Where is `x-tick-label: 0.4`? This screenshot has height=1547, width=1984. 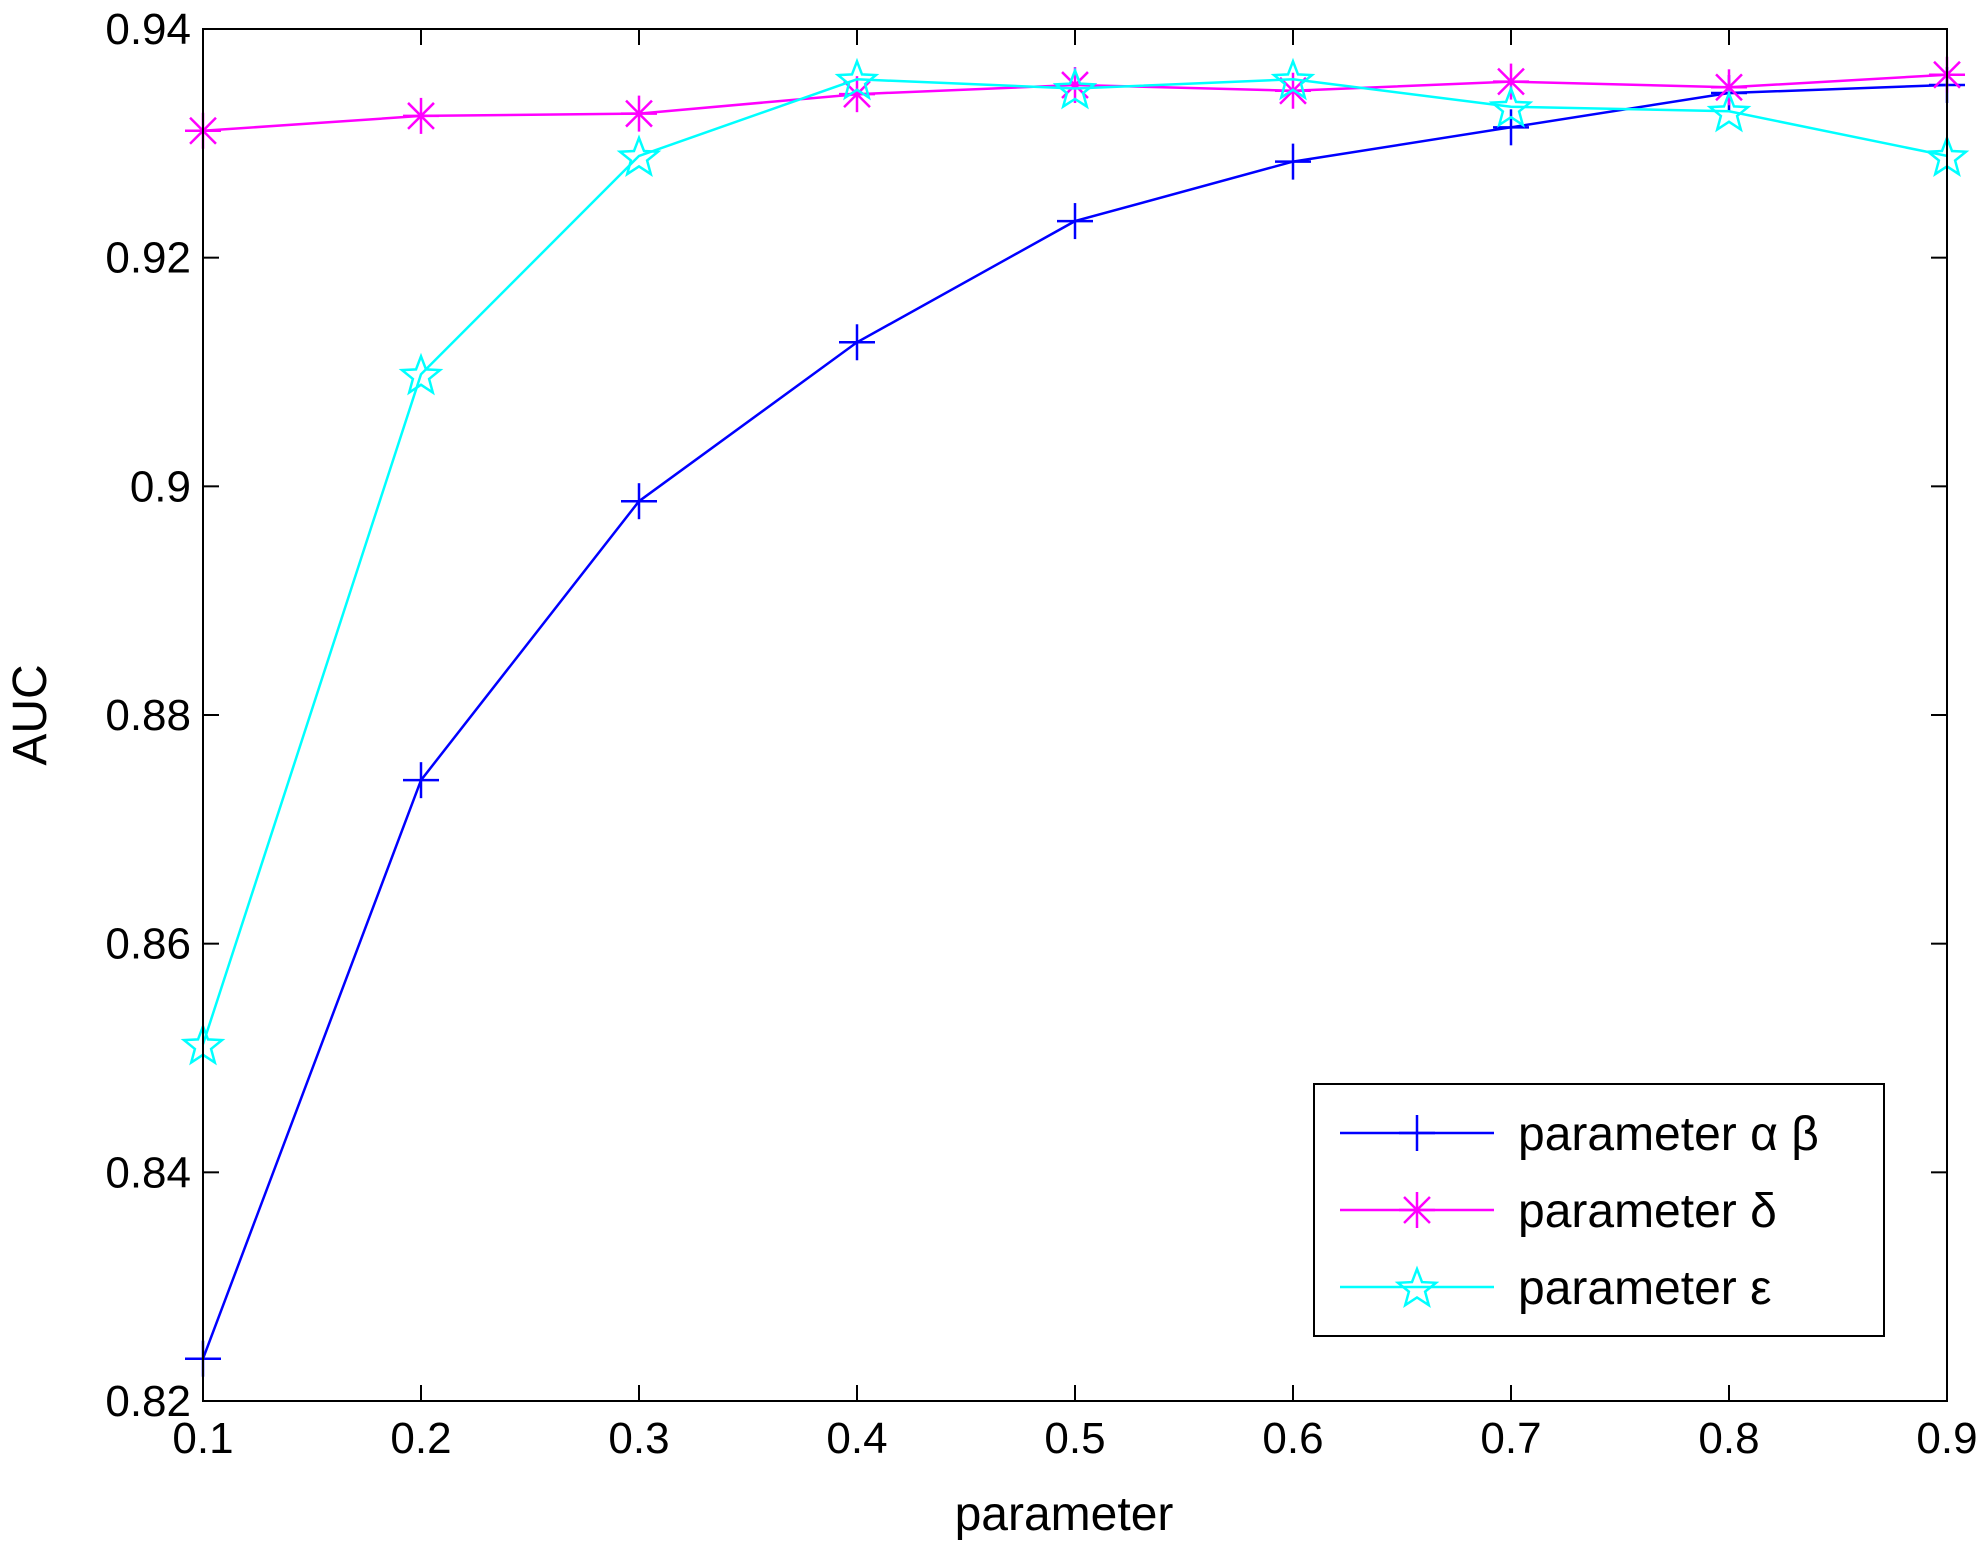
x-tick-label: 0.4 is located at coordinates (856, 1438).